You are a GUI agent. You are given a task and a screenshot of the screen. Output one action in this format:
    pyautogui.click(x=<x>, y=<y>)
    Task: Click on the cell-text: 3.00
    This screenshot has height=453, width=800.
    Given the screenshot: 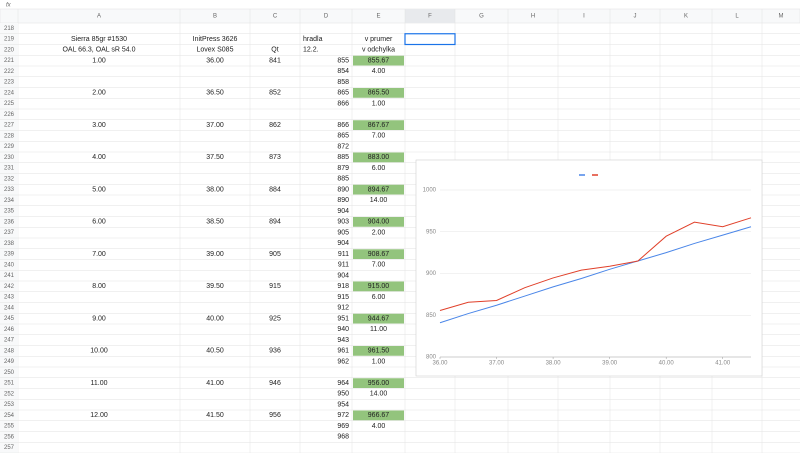 What is the action you would take?
    pyautogui.click(x=99, y=125)
    